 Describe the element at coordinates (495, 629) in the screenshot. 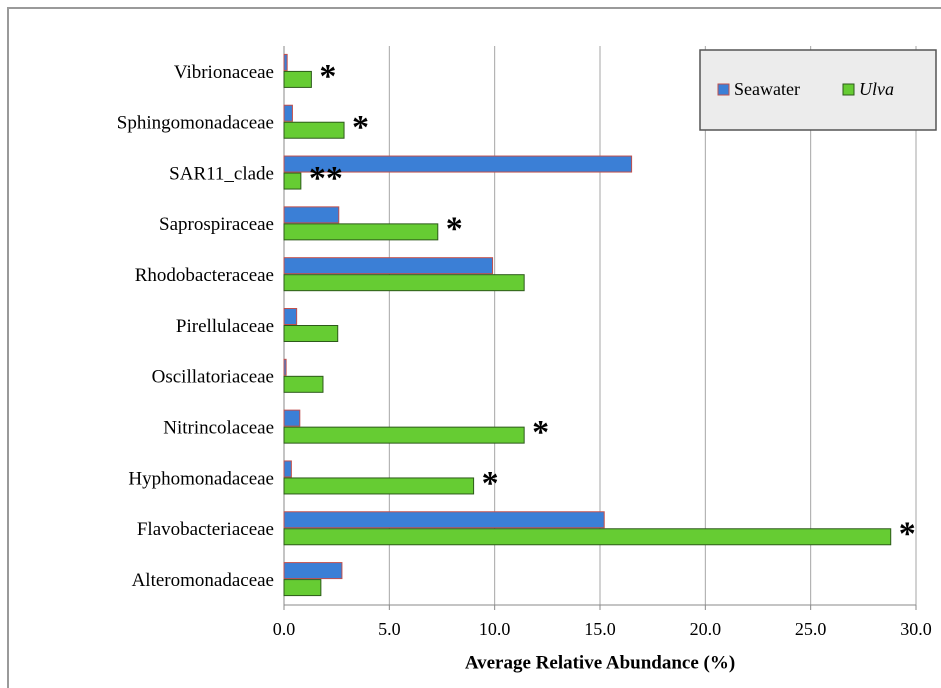

I see `x-tick-label: 10.0` at that location.